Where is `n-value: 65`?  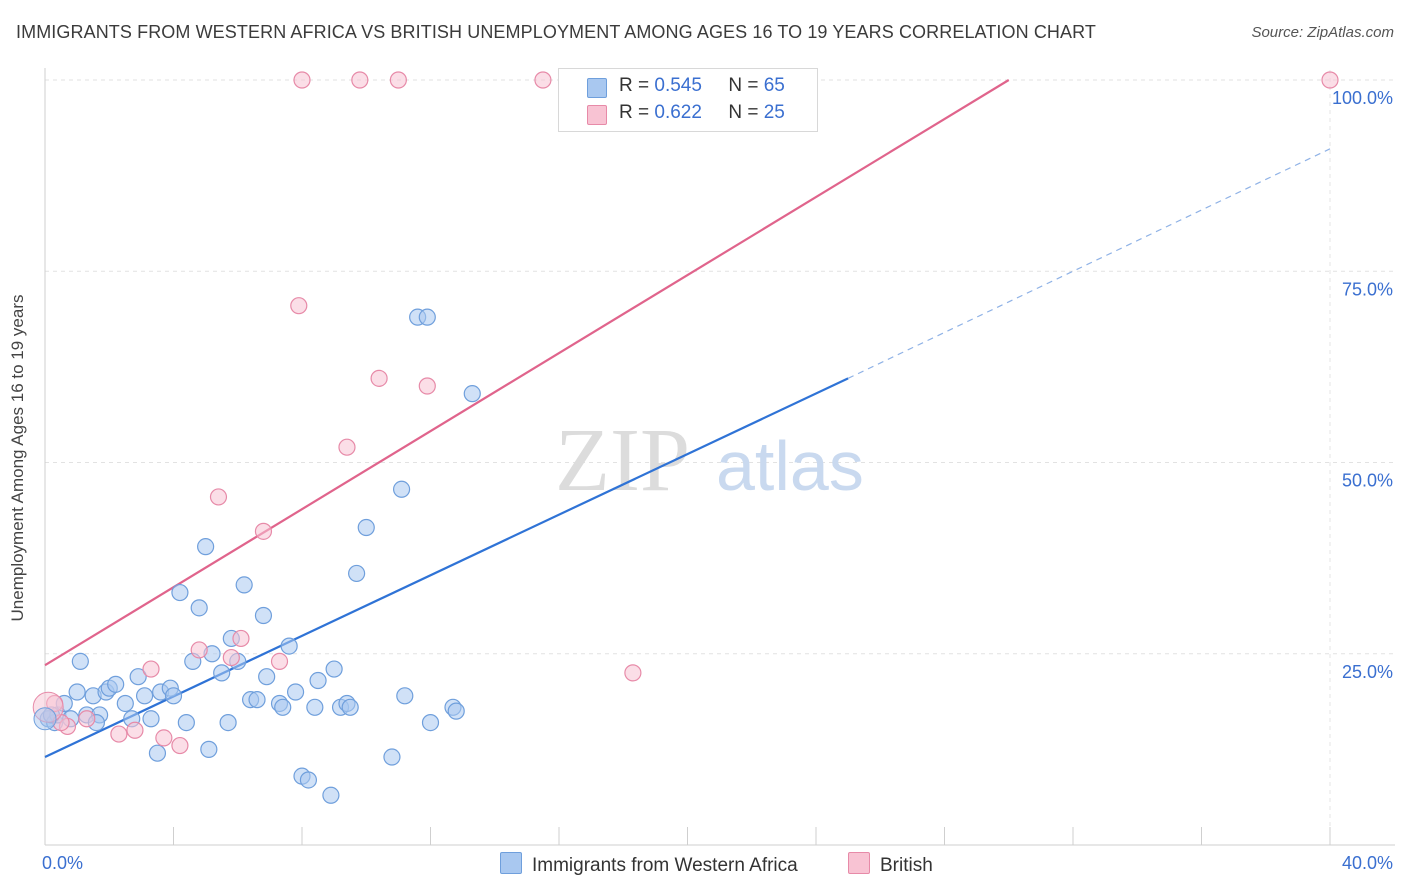 n-value: 65 is located at coordinates (774, 85).